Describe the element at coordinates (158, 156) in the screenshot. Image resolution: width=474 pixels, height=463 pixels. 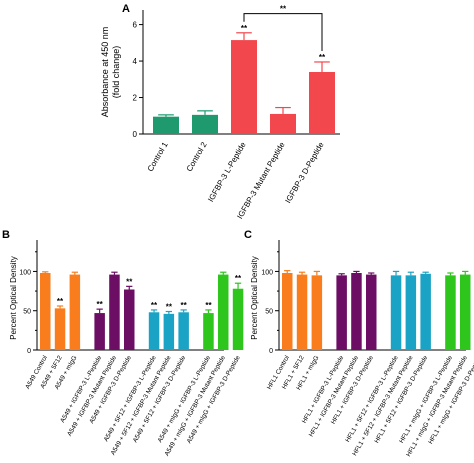
I see `category-label: Control 1` at that location.